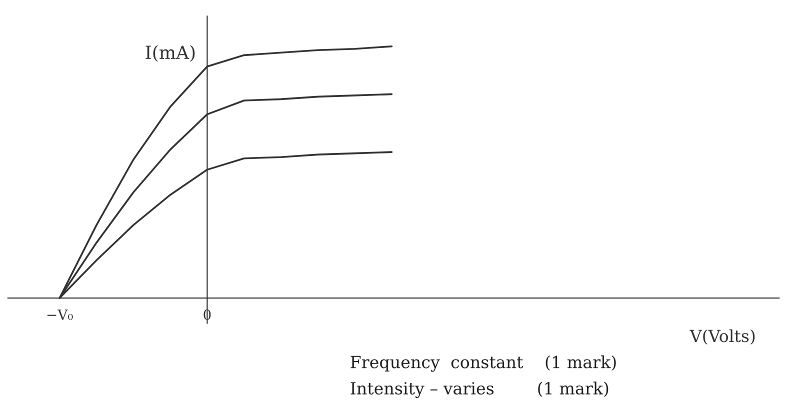  Describe the element at coordinates (479, 390) in the screenshot. I see `text: Intensity – varies (1 mark)` at that location.